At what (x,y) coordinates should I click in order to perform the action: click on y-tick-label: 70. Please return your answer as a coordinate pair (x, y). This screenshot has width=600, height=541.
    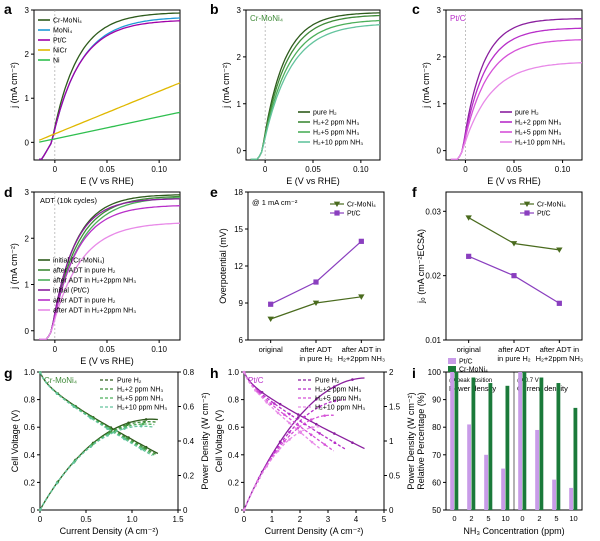
    Looking at the image, I should click on (436, 455).